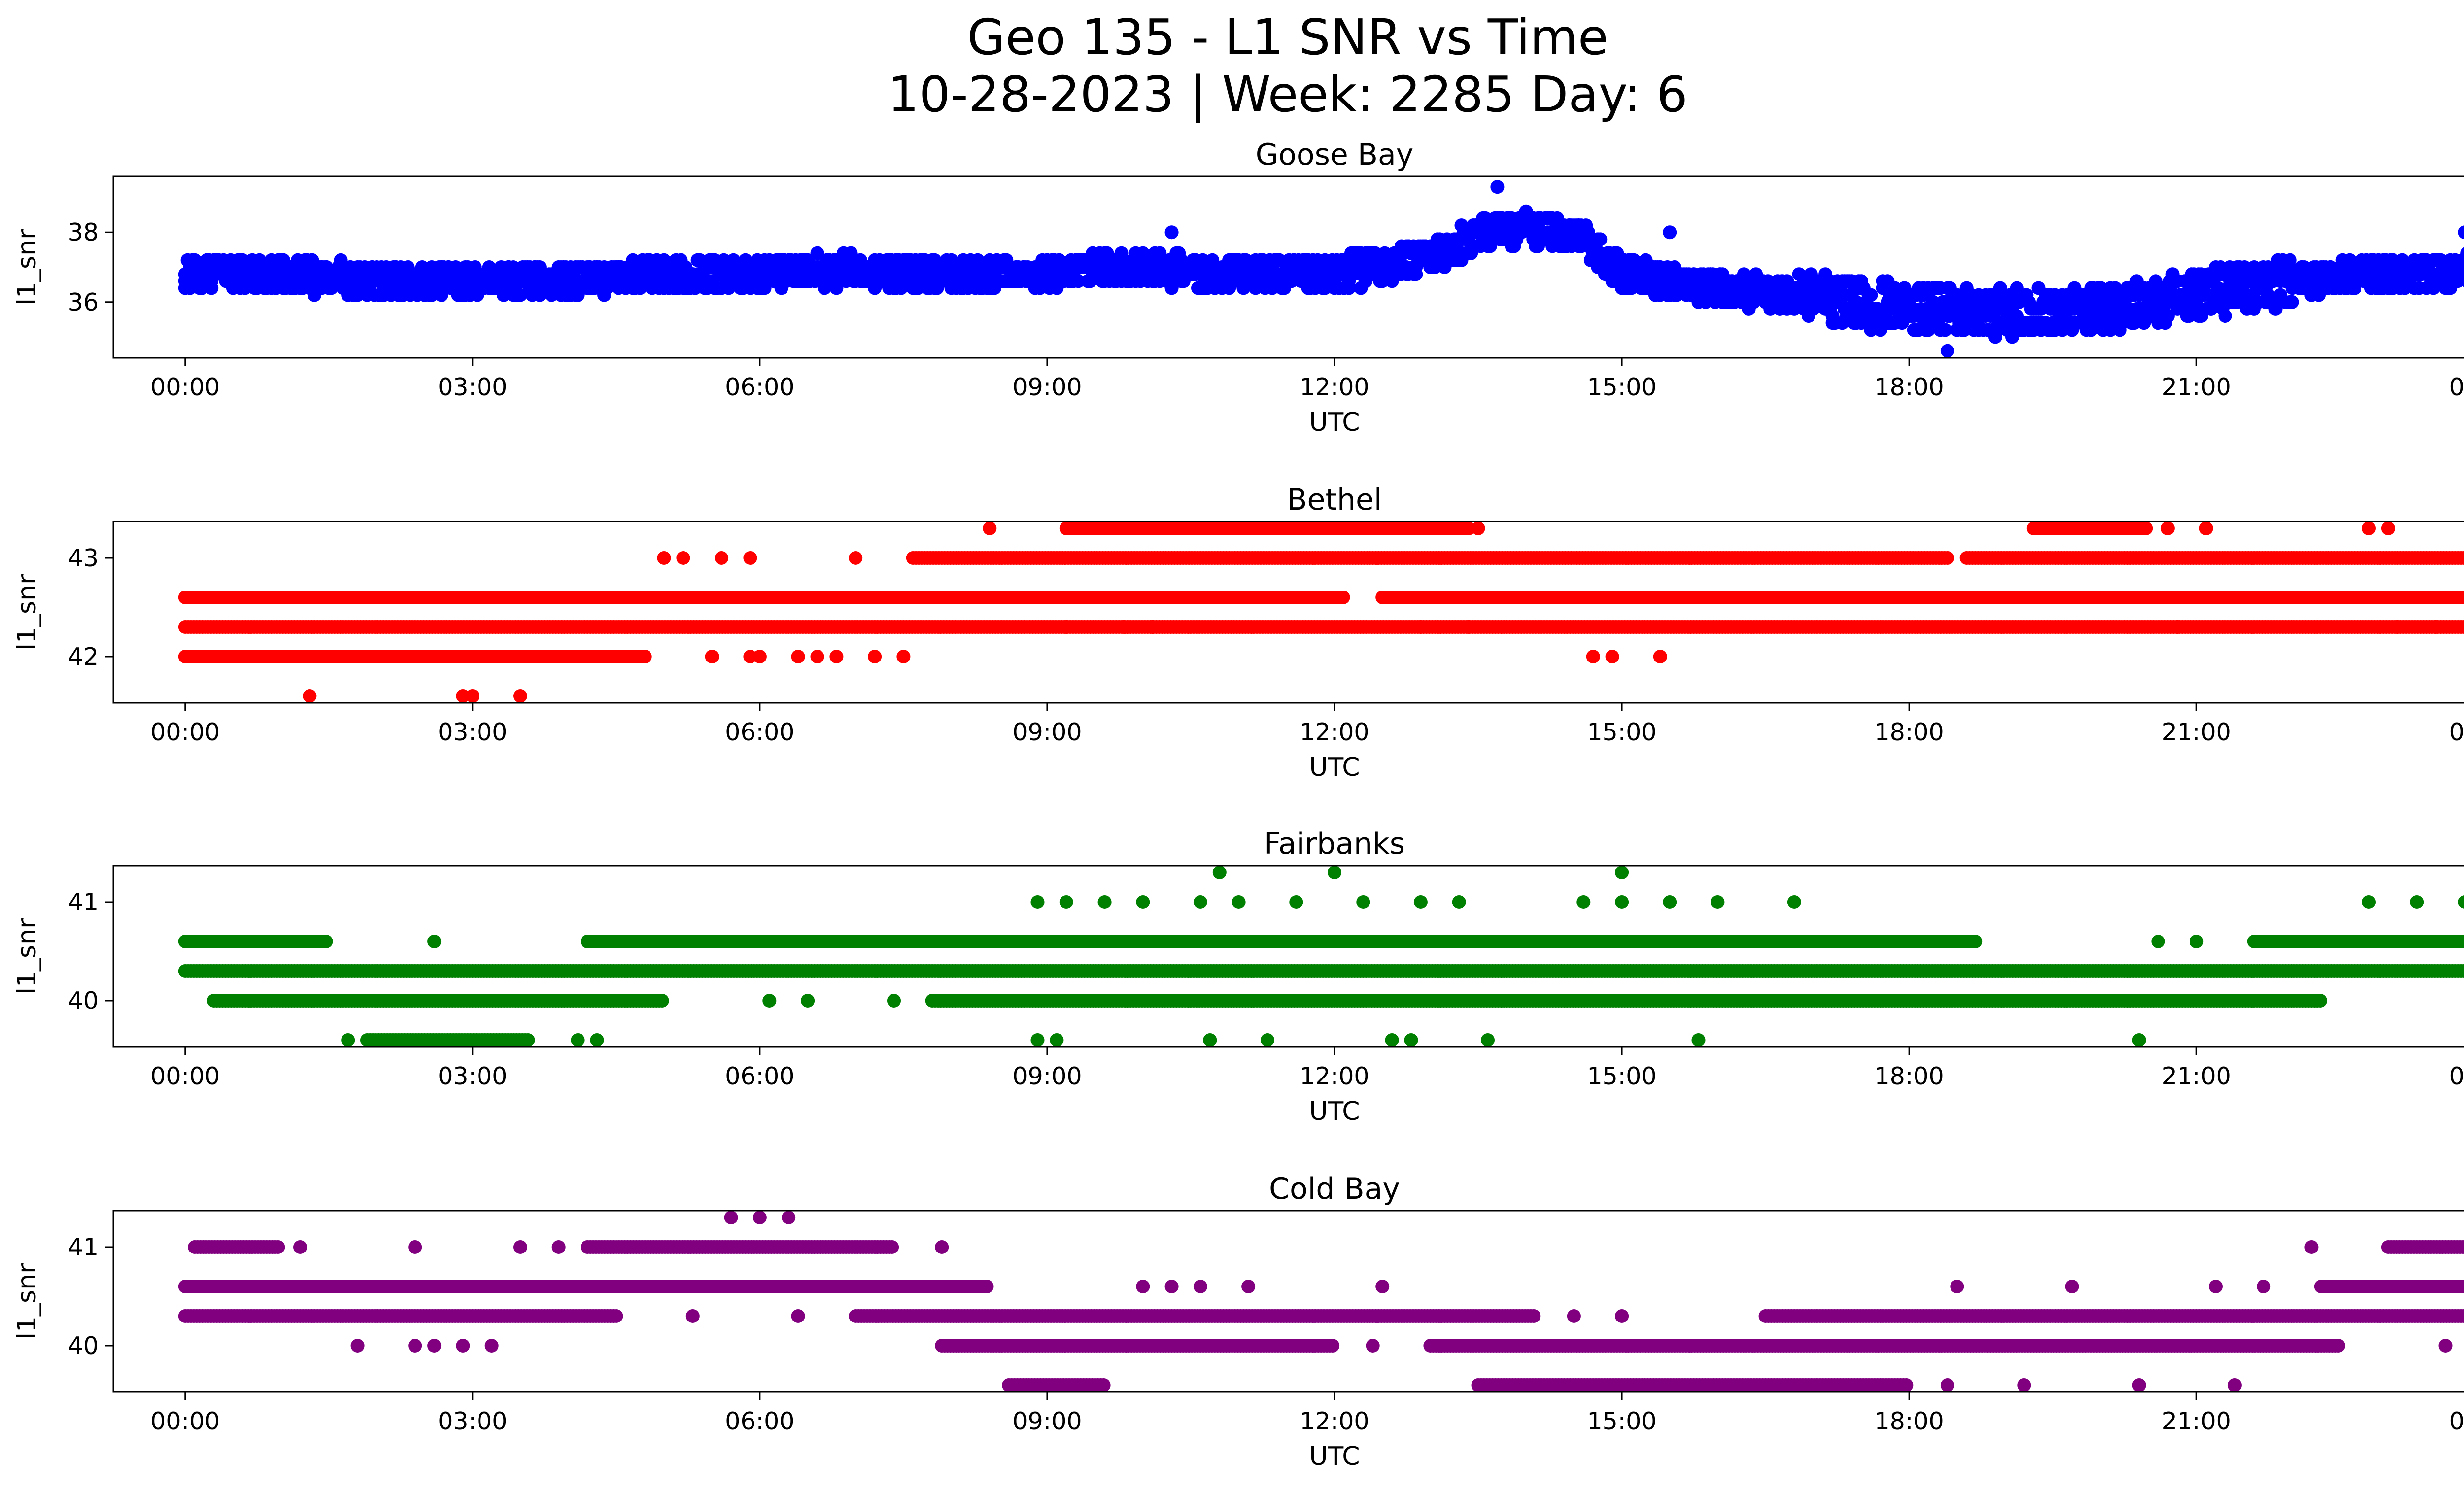 Image resolution: width=2464 pixels, height=1495 pixels. I want to click on panel-title-goose-bay: Goose Bay, so click(1335, 155).